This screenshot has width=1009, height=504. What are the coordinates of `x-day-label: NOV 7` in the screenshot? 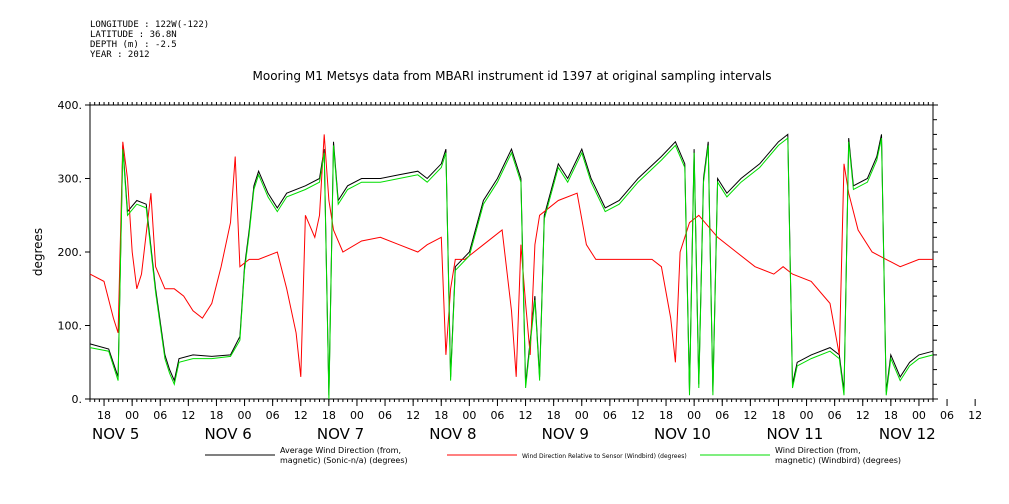 It's located at (340, 434).